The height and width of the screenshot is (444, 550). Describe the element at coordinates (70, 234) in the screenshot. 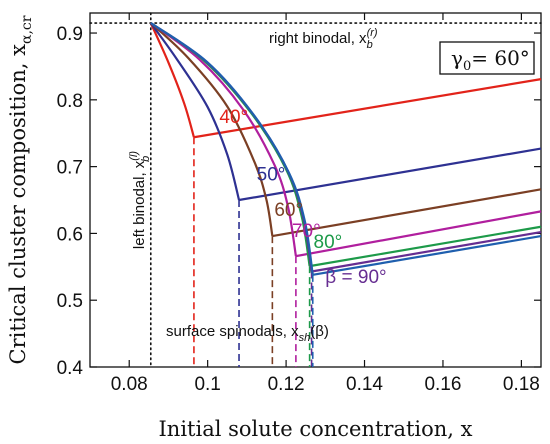

I see `y-tick-label: 0.6` at that location.